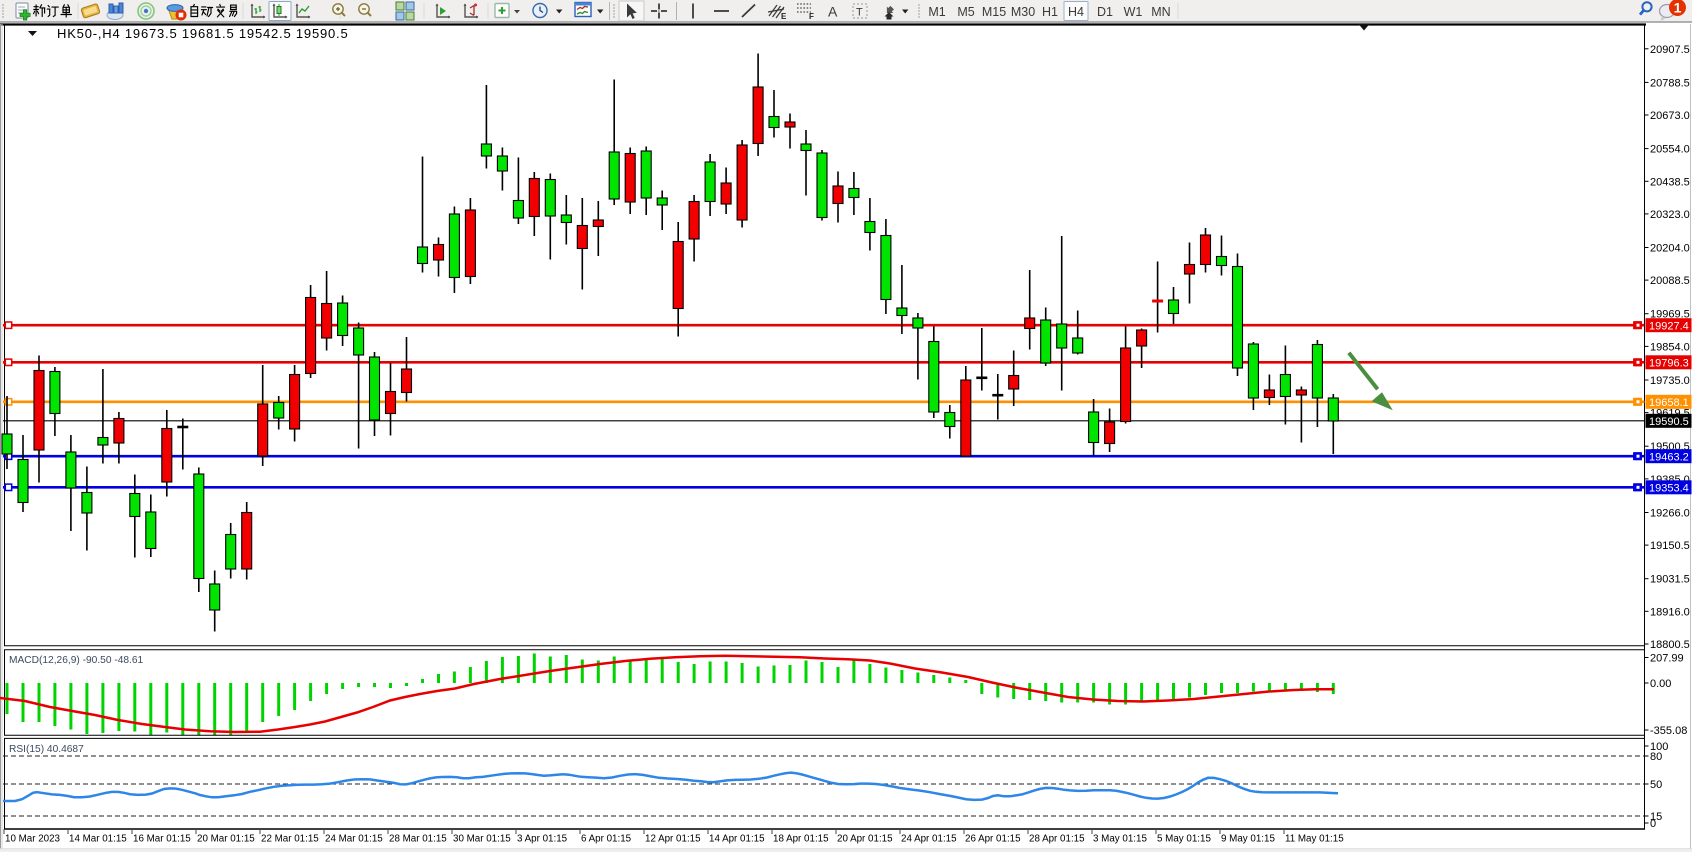 The height and width of the screenshot is (852, 1692). Describe the element at coordinates (993, 839) in the screenshot. I see `svg-text: 26 Apr 01:15` at that location.